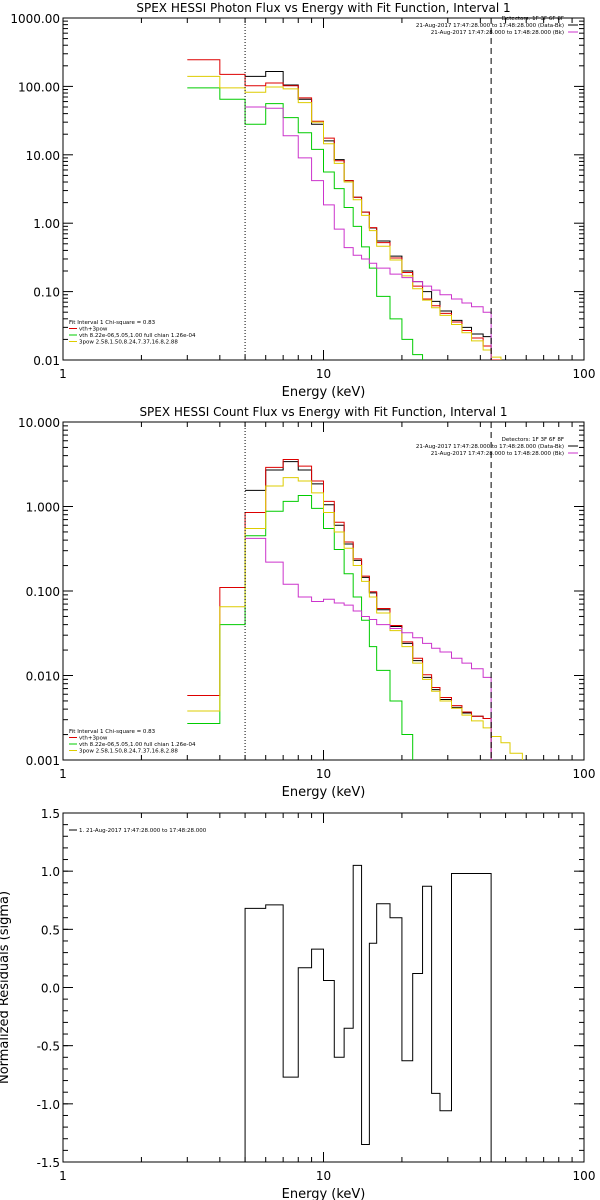  Describe the element at coordinates (46, 224) in the screenshot. I see `y-tick-label: 1.00` at that location.